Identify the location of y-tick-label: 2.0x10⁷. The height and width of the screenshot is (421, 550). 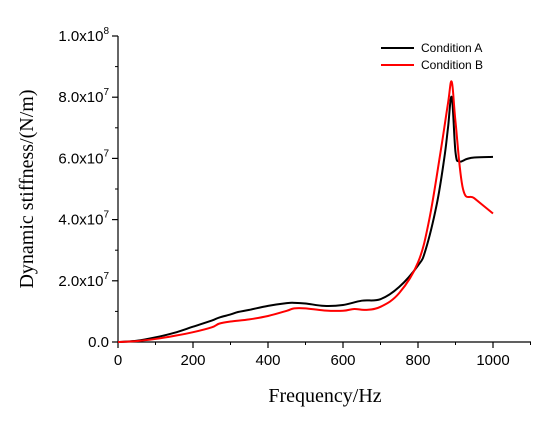
(83, 280).